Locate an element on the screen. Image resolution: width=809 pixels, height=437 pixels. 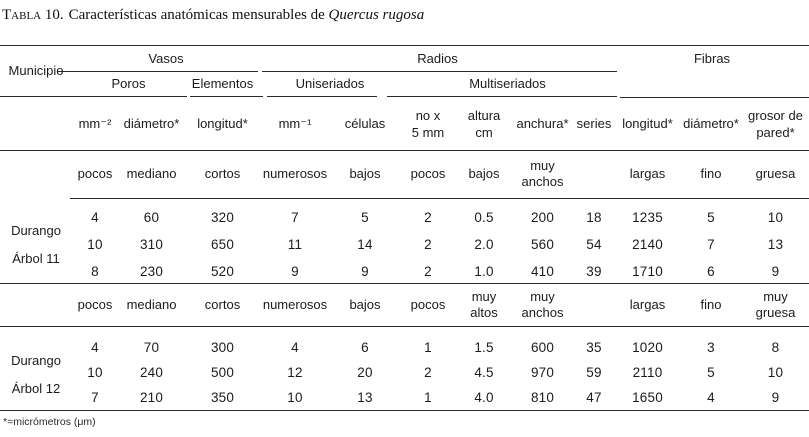
data-cell: 230 is located at coordinates (151, 271).